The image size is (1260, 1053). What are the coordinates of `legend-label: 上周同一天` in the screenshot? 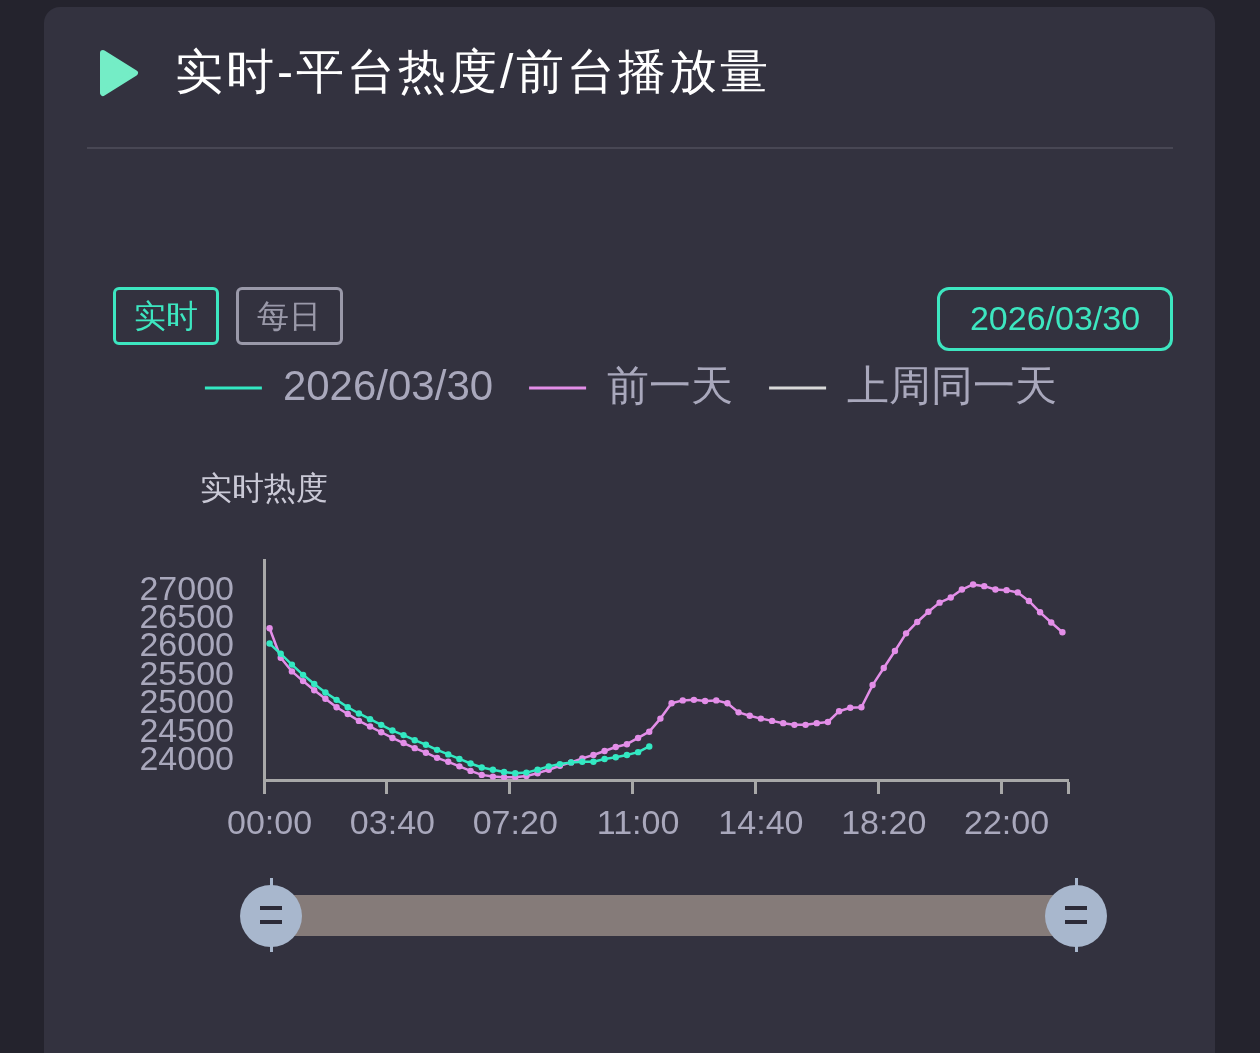 It's located at (952, 385).